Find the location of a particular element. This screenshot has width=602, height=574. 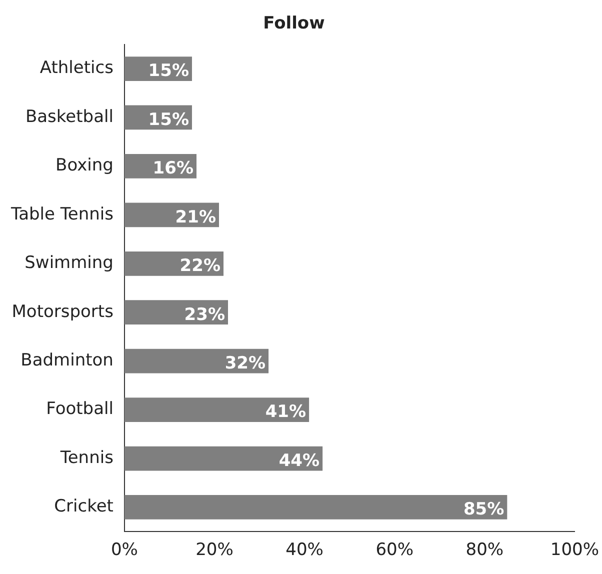

data-label: 32% is located at coordinates (245, 364).